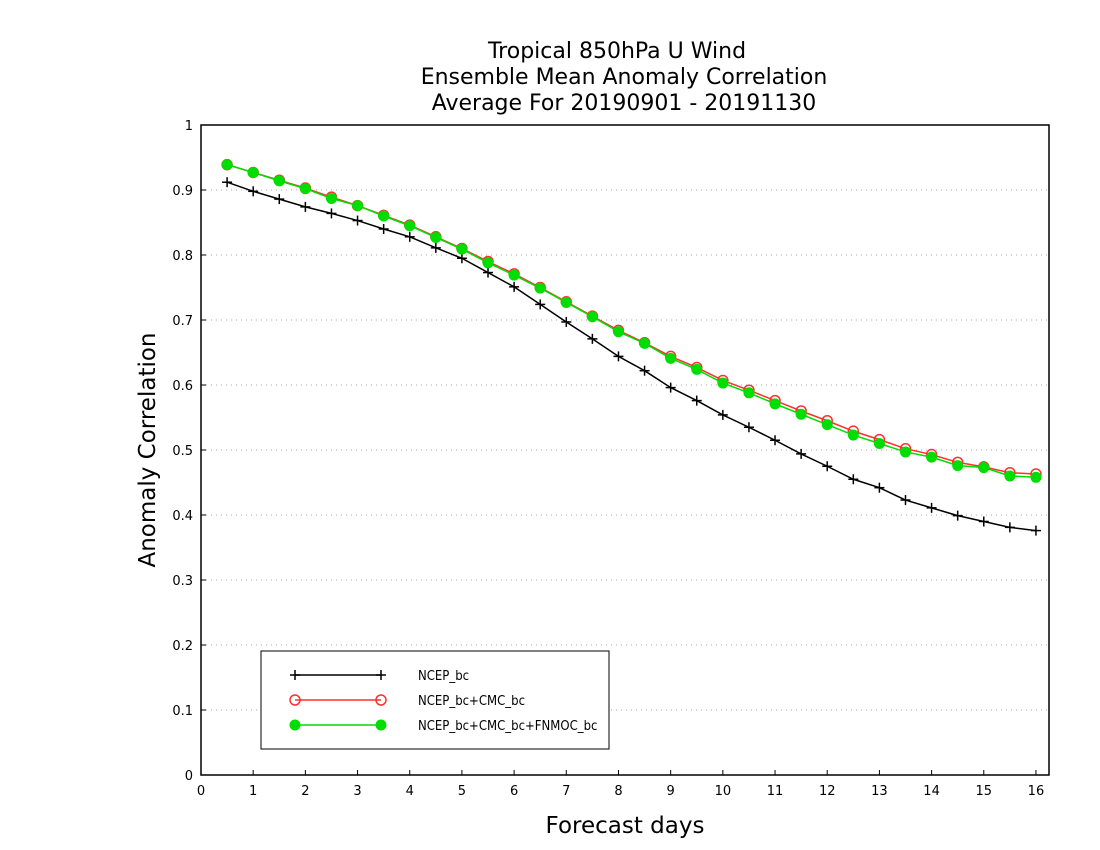 This screenshot has height=850, width=1100. What do you see at coordinates (462, 791) in the screenshot?
I see `x-tick-label: 5` at bounding box center [462, 791].